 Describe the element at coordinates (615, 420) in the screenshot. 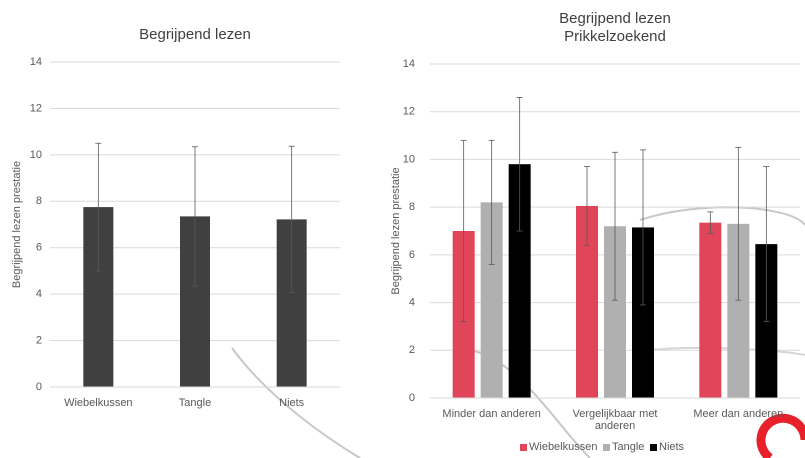

I see `x-tick-label: Vergelijkbaar met anderen` at that location.